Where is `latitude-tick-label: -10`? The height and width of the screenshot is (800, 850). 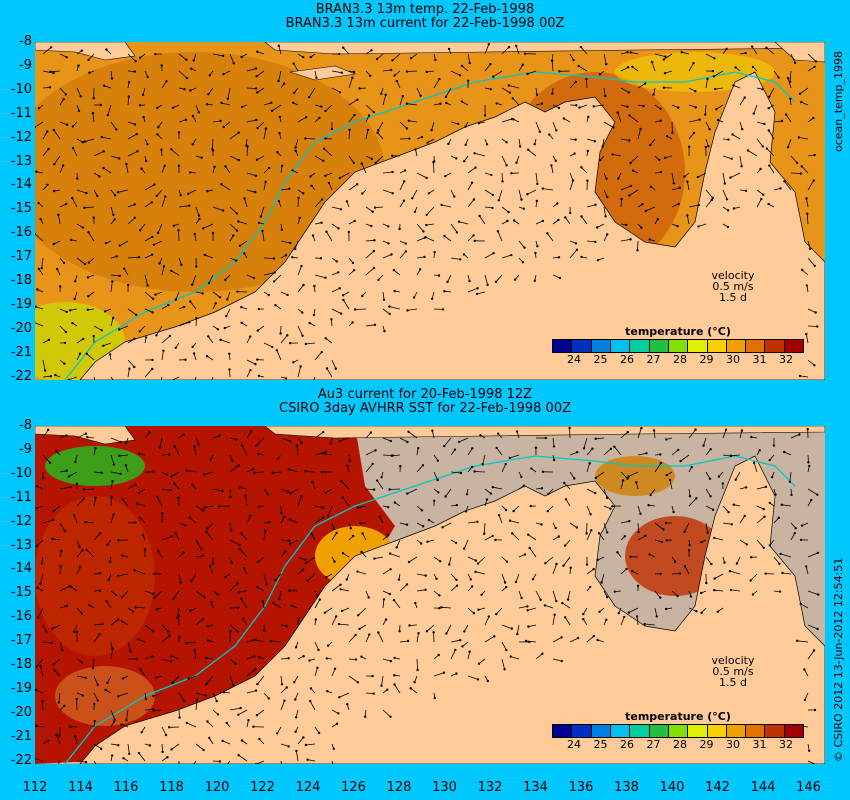 latitude-tick-label: -10 is located at coordinates (21, 473).